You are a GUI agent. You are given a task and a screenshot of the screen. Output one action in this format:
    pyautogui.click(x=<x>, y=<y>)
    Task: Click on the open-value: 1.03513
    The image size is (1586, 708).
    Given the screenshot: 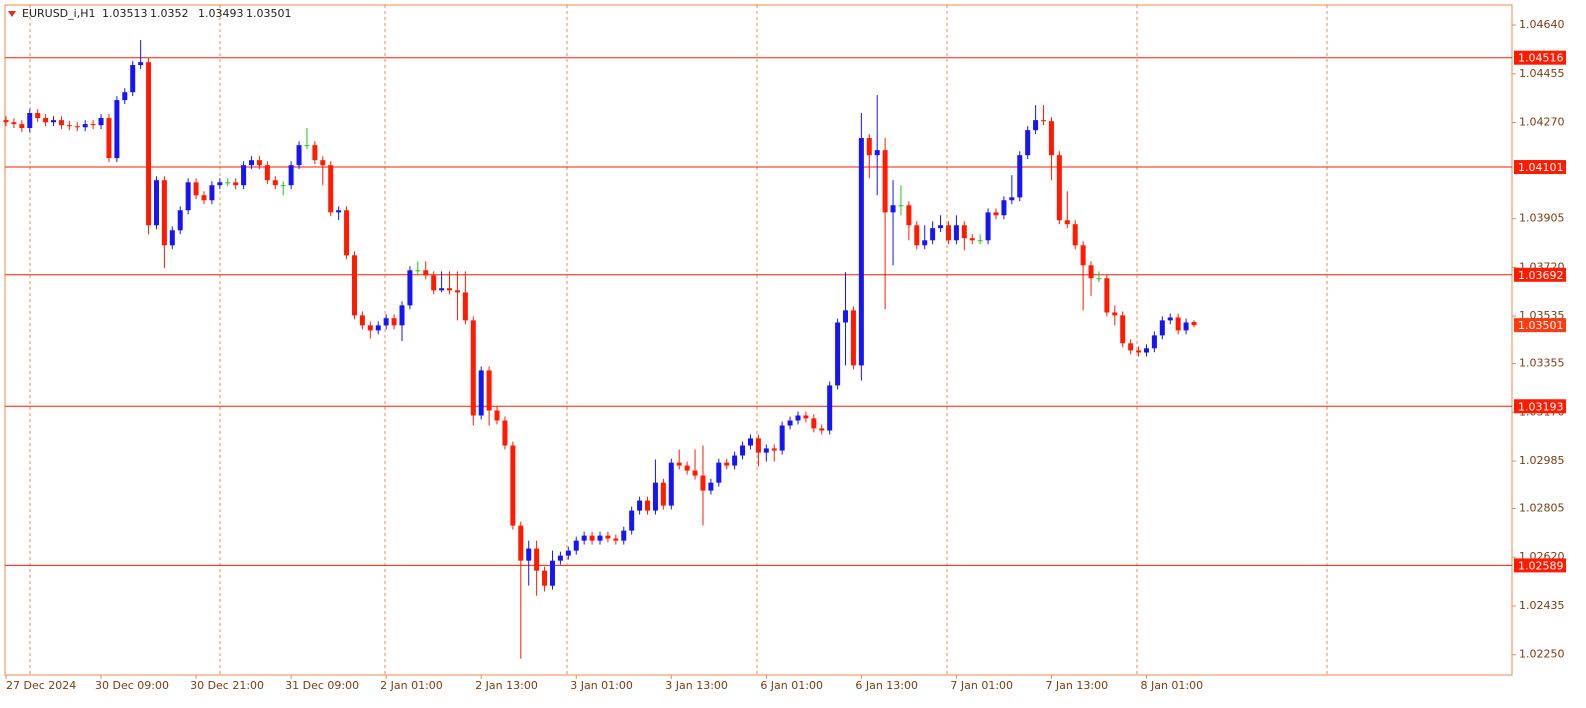 What is the action you would take?
    pyautogui.click(x=125, y=13)
    